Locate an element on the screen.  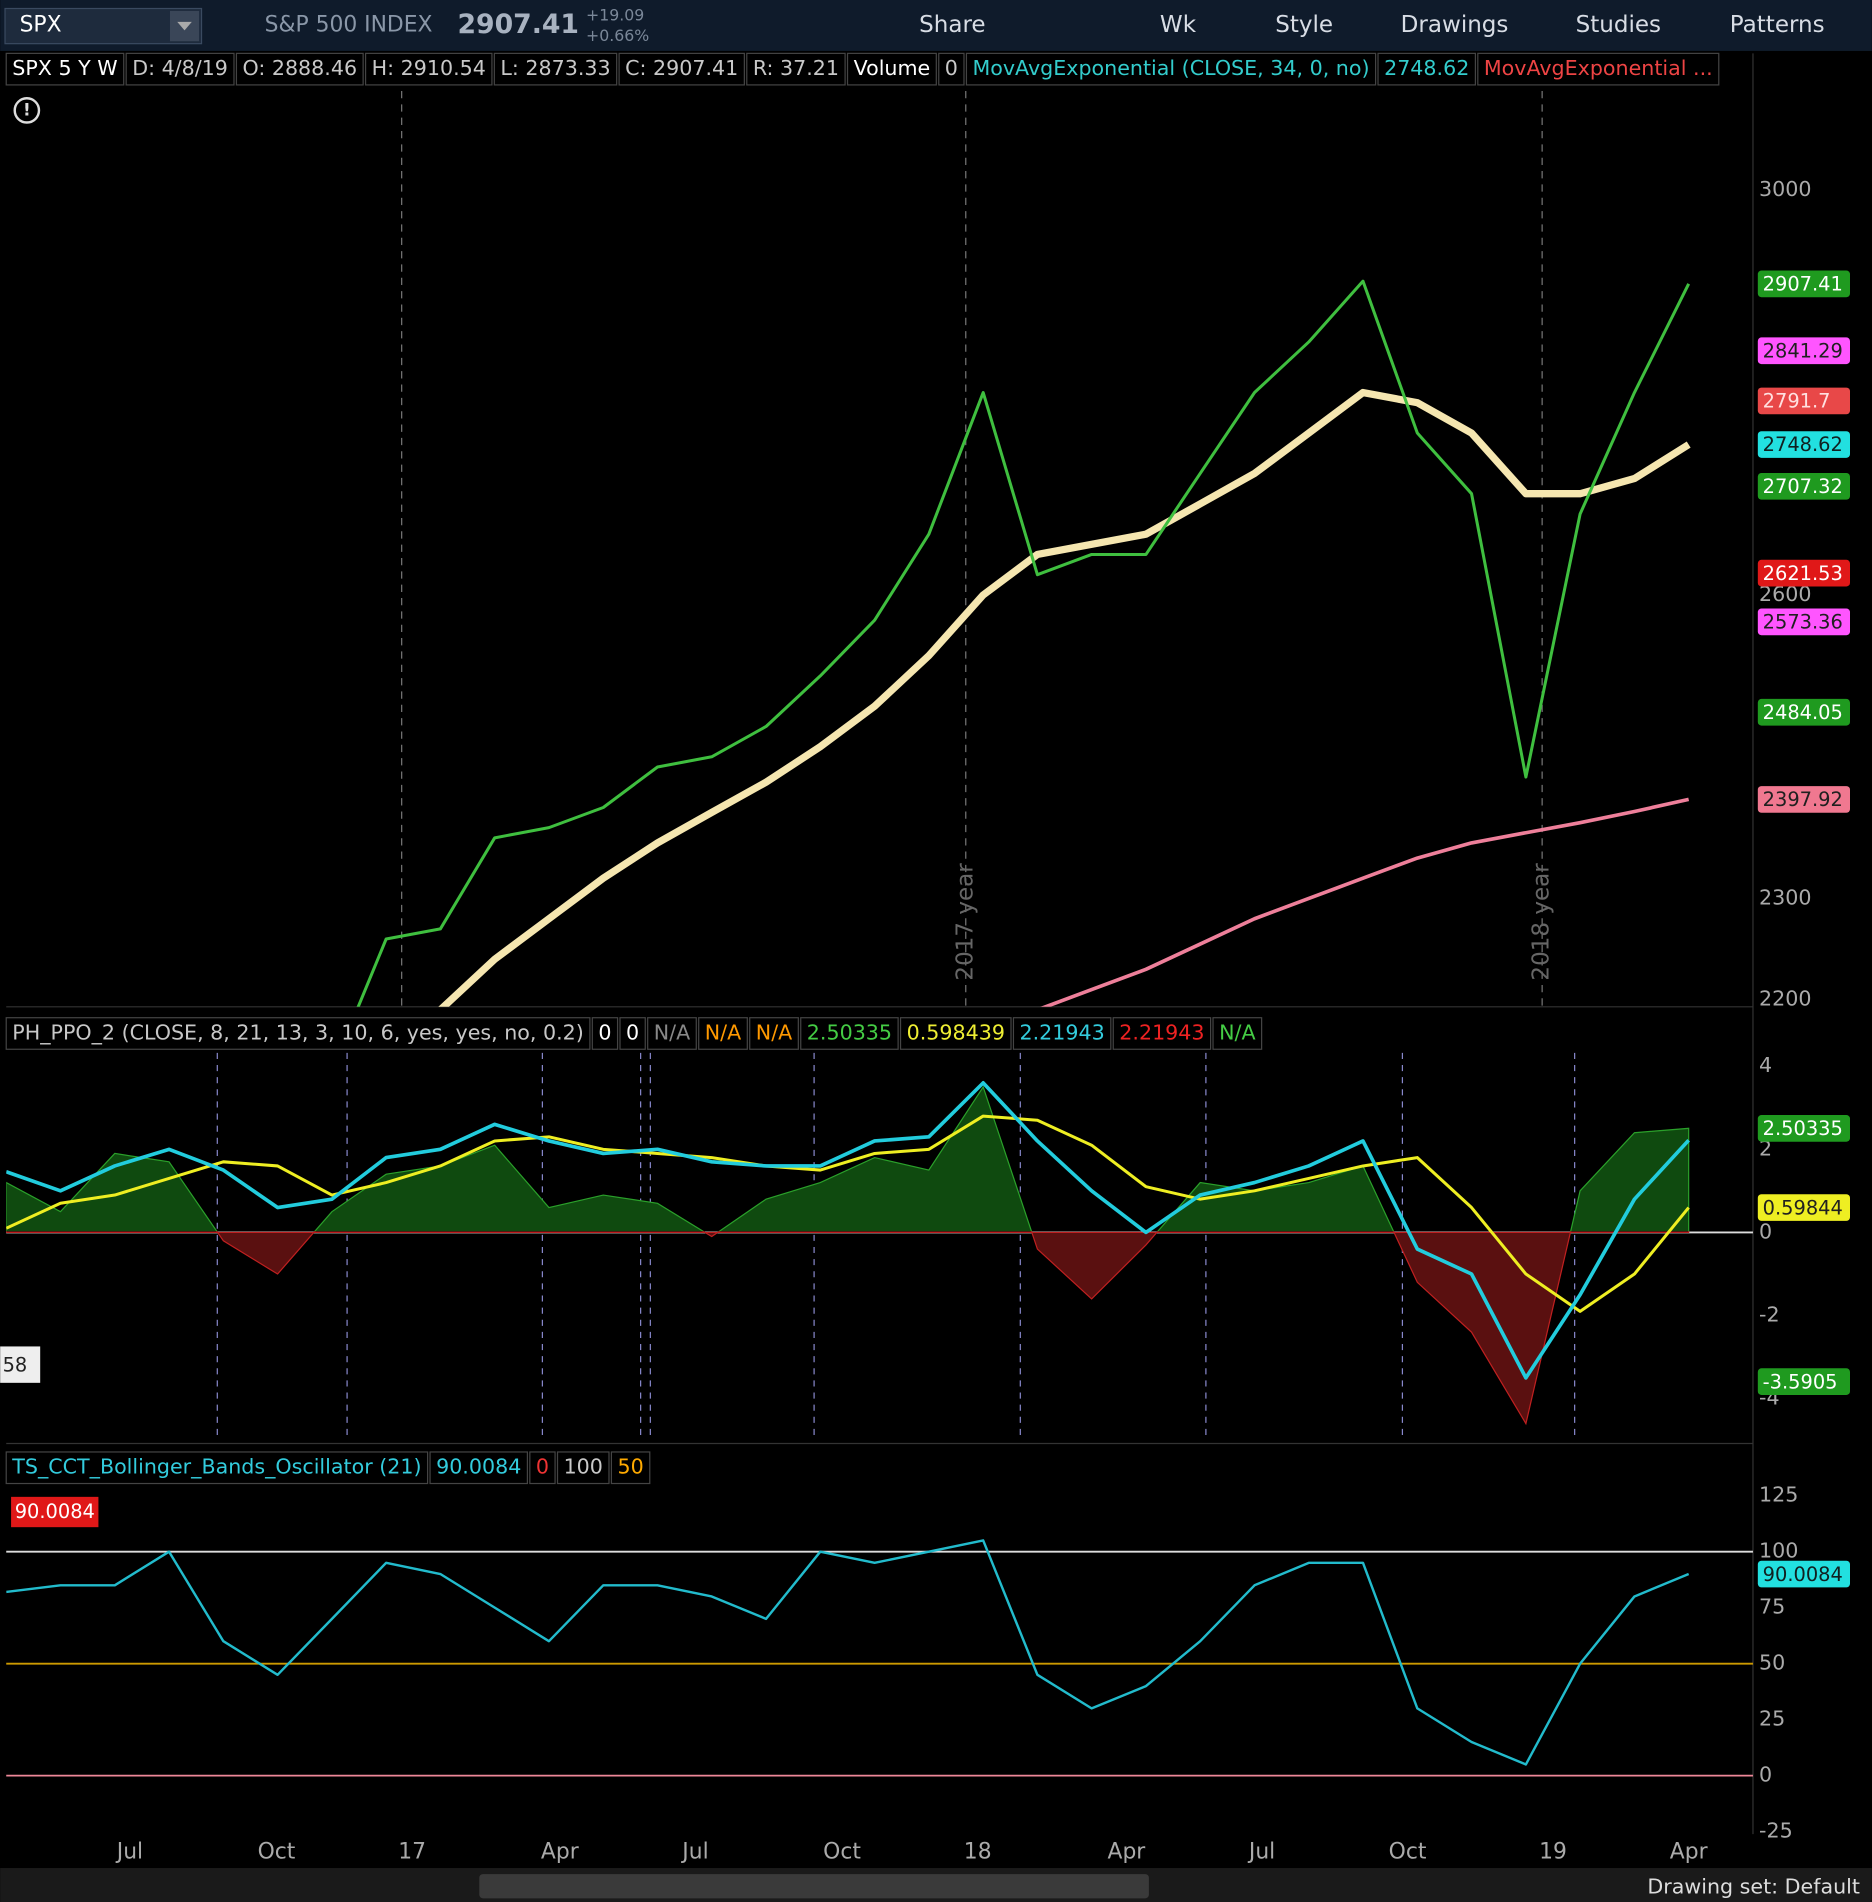
symbol-input is located at coordinates (103, 26).